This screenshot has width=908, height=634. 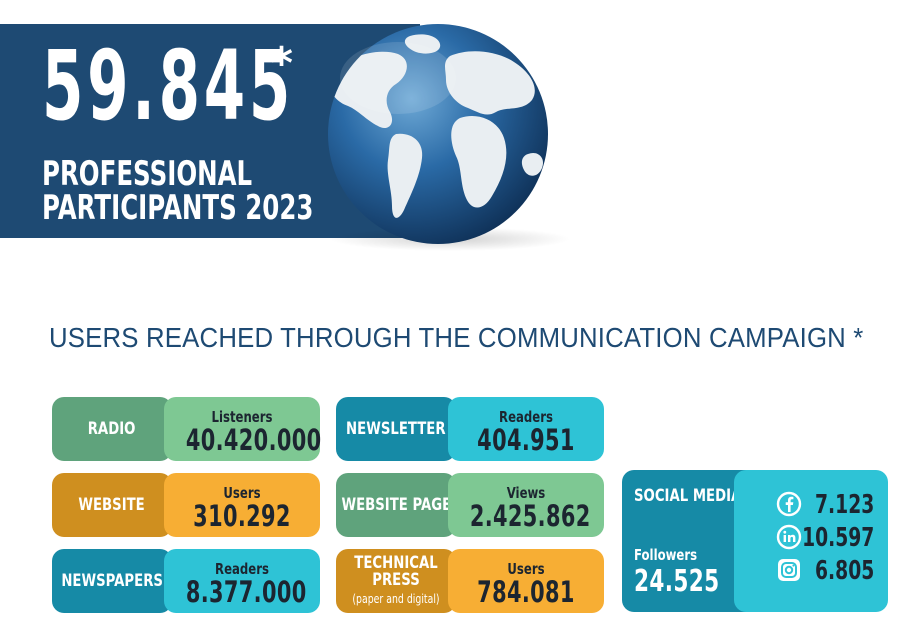 I want to click on tile-value-bg: Readers 404.951, so click(x=526, y=429).